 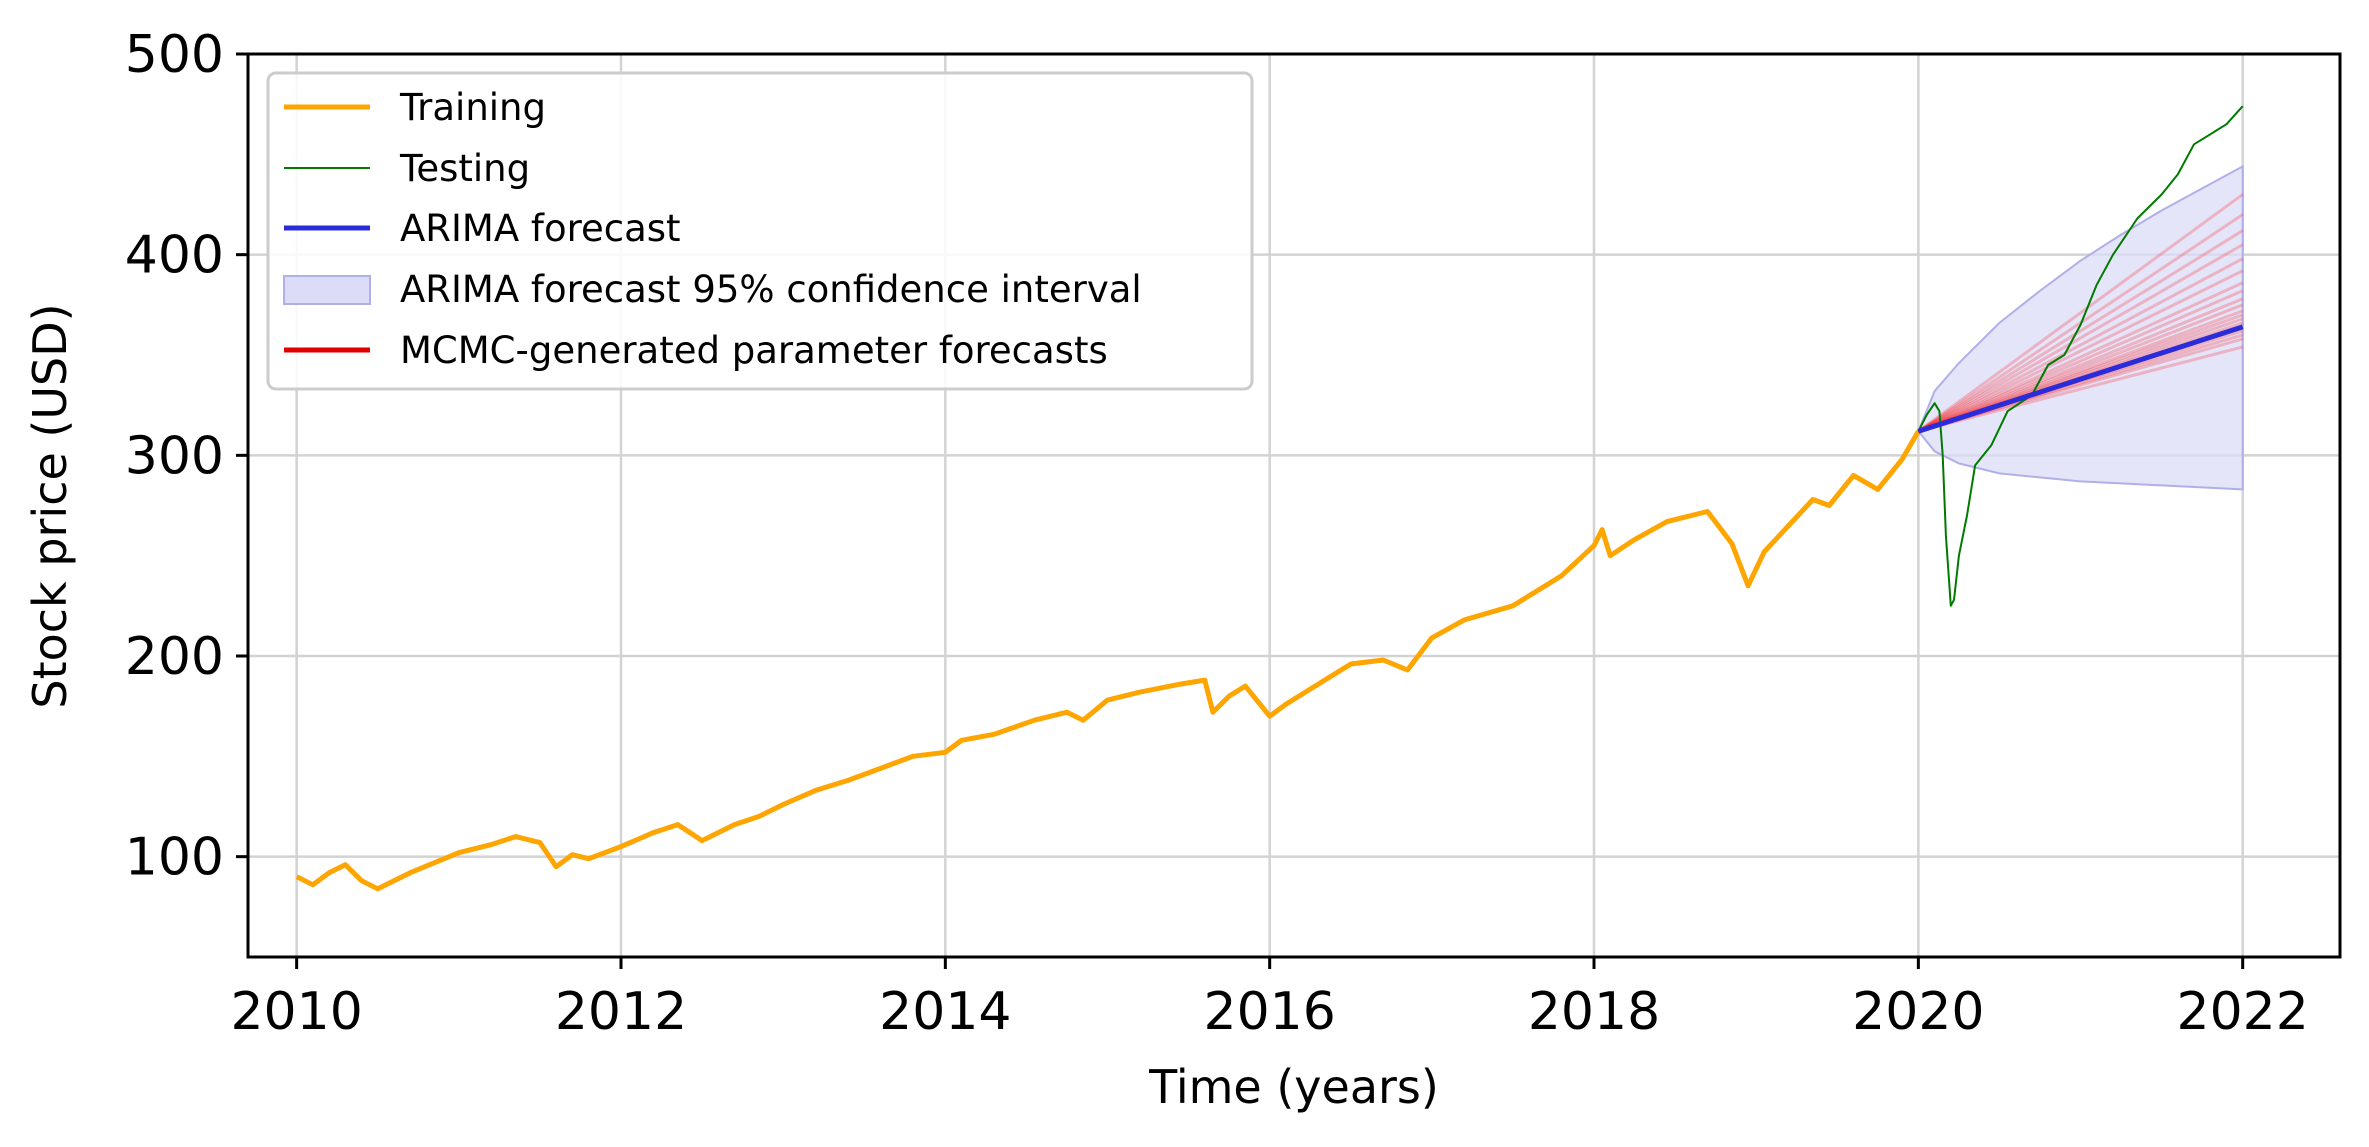 What do you see at coordinates (2243, 1012) in the screenshot?
I see `x-tick-label: 2022` at bounding box center [2243, 1012].